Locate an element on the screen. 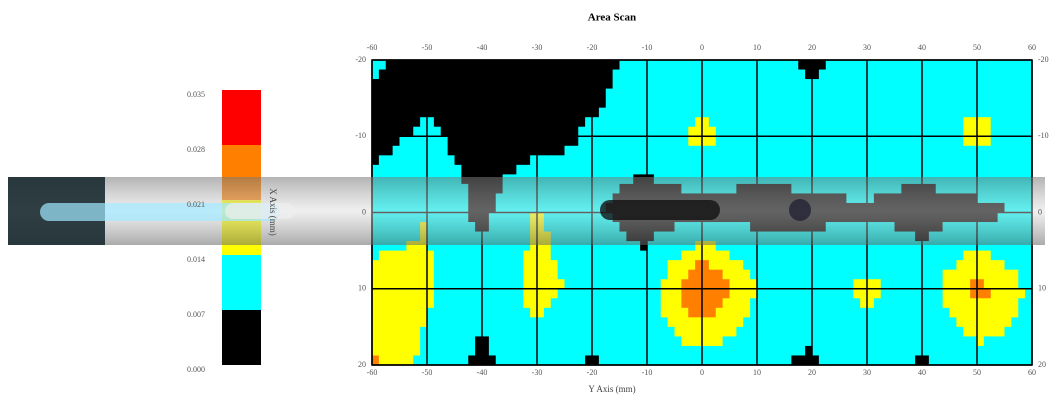  x-tick-label: -40 is located at coordinates (482, 47).